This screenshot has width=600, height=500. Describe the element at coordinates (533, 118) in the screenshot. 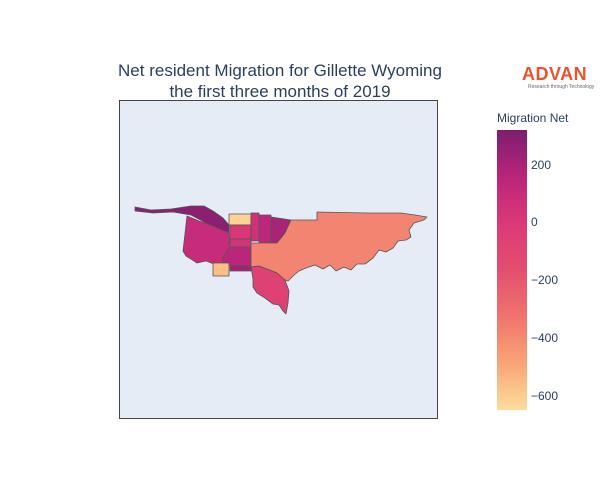

I see `colorbar-title: Migration Net` at that location.